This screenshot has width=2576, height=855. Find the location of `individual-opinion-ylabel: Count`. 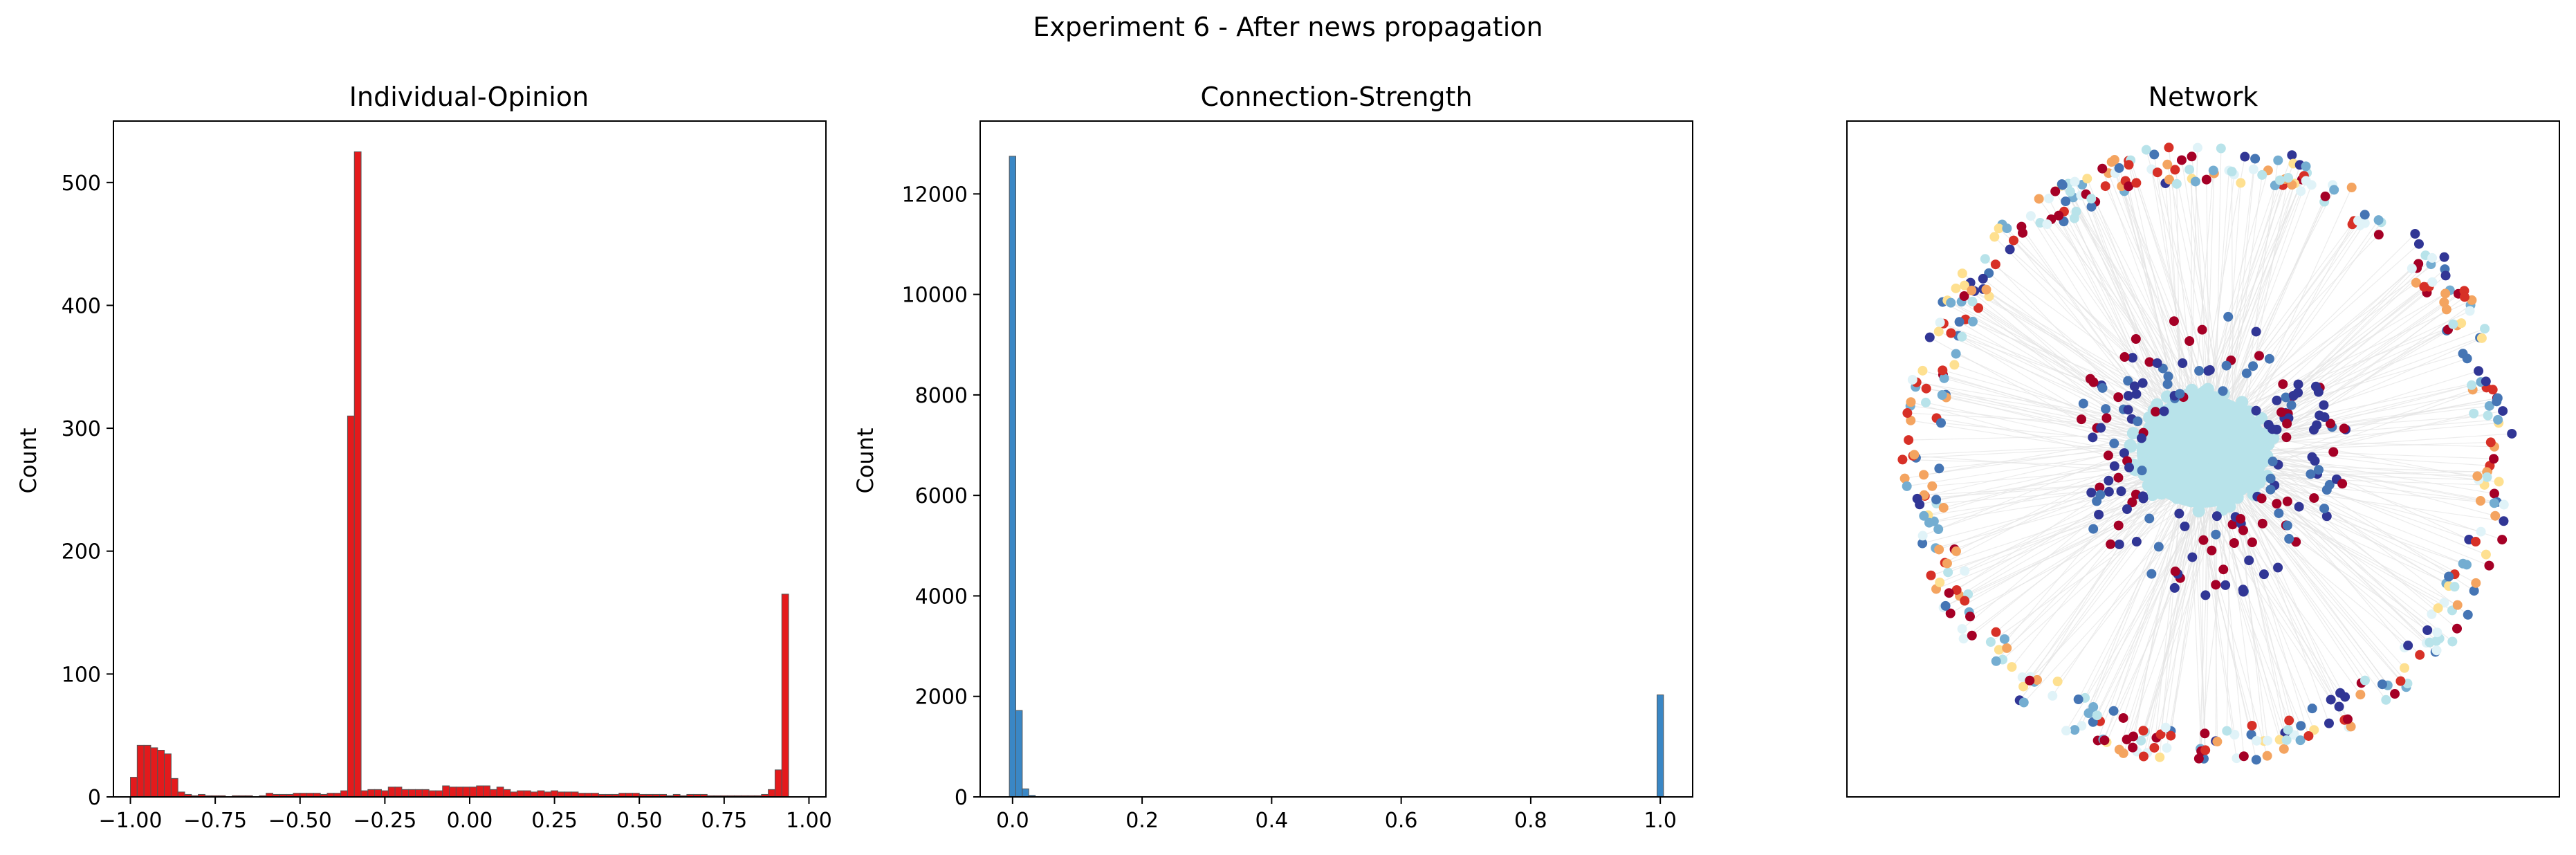

individual-opinion-ylabel: Count is located at coordinates (28, 460).